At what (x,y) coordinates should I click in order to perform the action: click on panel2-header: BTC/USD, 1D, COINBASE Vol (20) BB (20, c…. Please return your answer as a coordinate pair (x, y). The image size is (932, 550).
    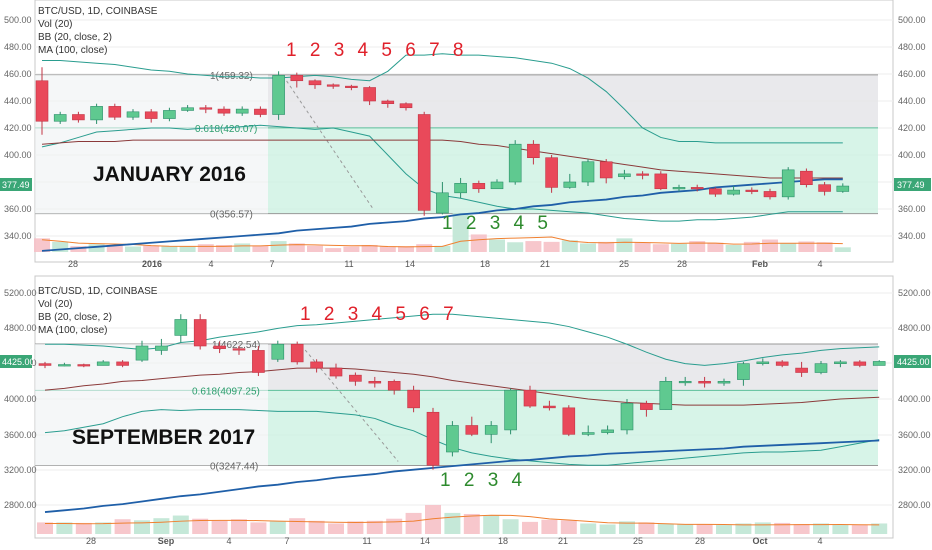
    Looking at the image, I should click on (97, 311).